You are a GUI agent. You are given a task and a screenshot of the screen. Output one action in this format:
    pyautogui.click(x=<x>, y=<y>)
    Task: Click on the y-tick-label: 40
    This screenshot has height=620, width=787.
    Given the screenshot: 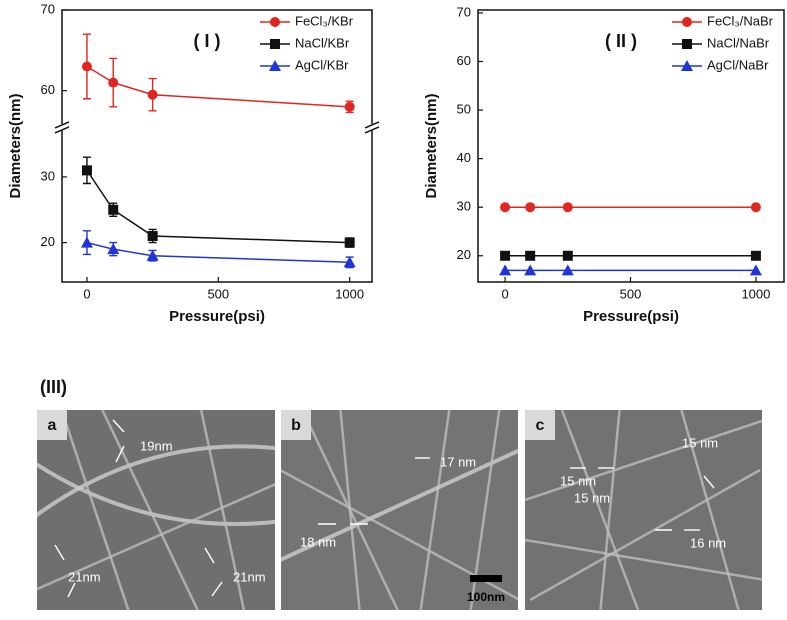 What is the action you would take?
    pyautogui.click(x=464, y=157)
    